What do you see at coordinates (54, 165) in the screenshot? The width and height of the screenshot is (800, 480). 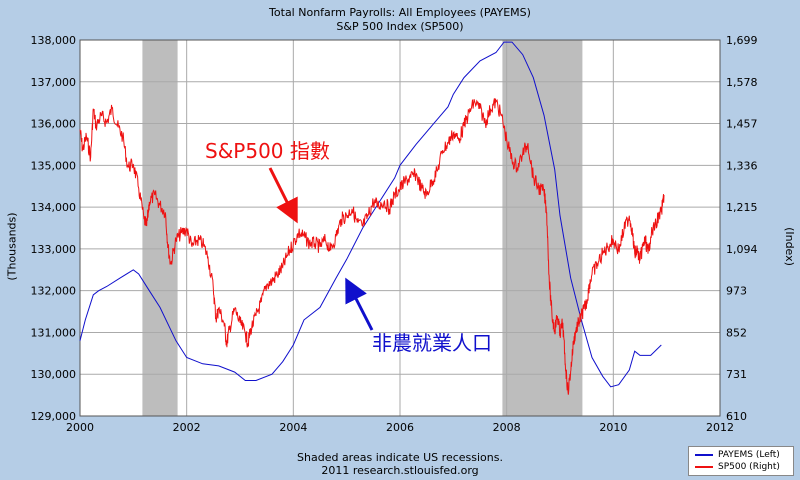 I see `left-tick-label: 135,000` at bounding box center [54, 165].